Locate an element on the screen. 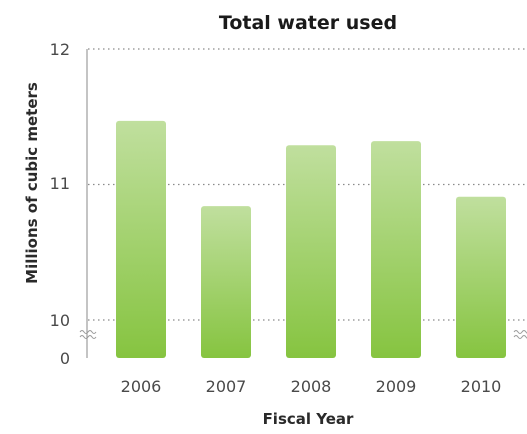 The width and height of the screenshot is (527, 434). bar-2009 is located at coordinates (396, 249).